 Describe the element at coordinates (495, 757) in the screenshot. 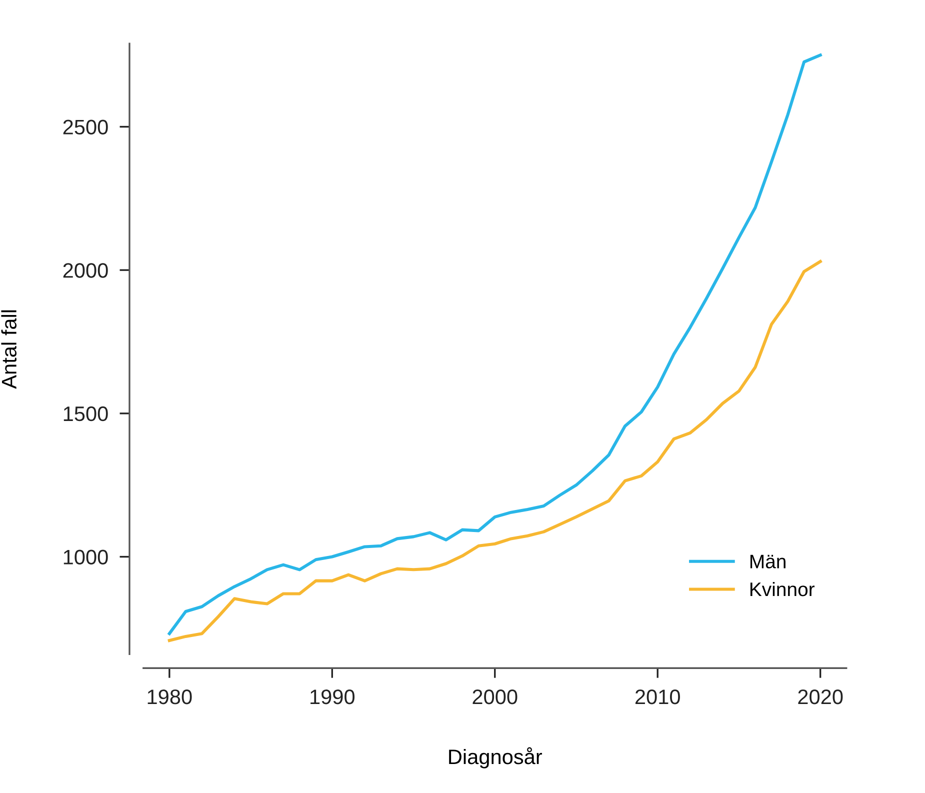

I see `x-axis-title: Diagnosår` at that location.